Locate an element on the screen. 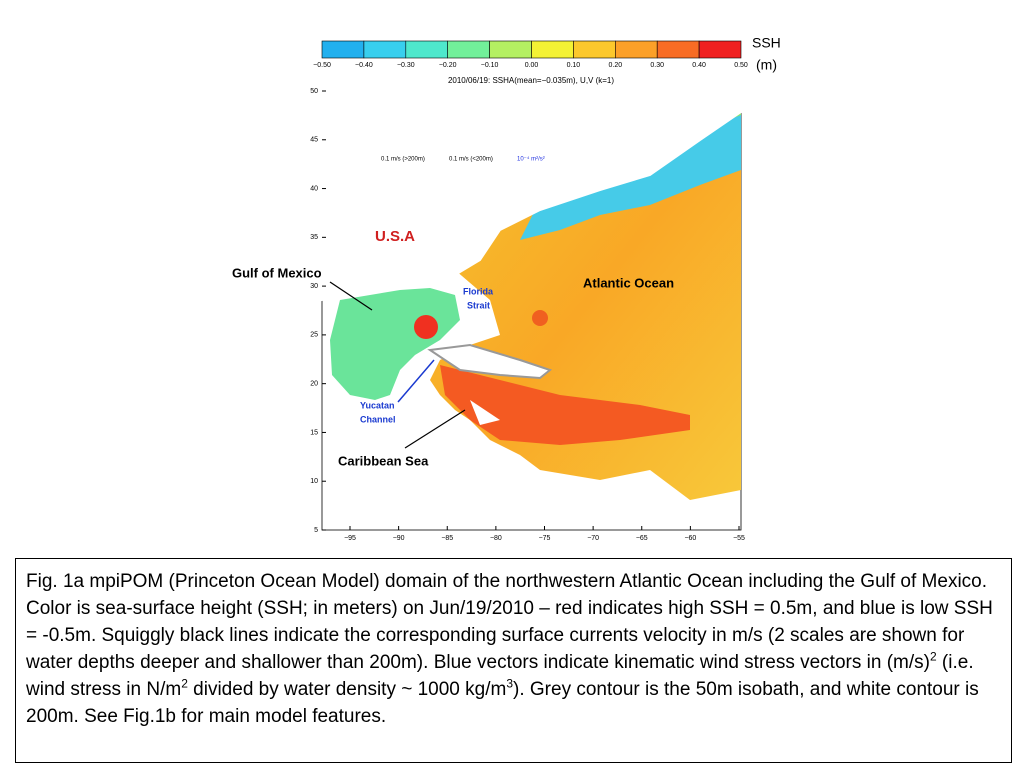  x-tick-label: −75 is located at coordinates (545, 538).